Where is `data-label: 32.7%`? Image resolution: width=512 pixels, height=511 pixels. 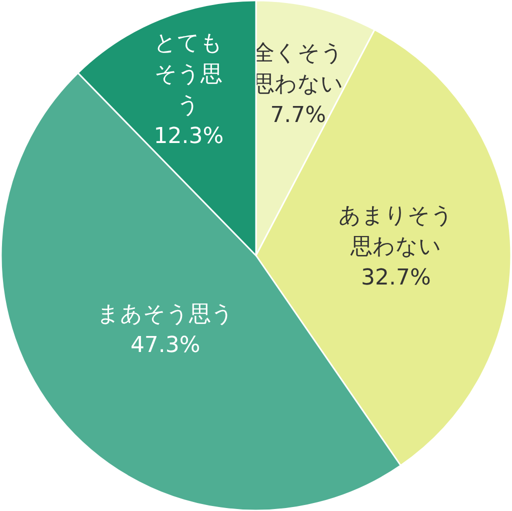
data-label: 32.7% is located at coordinates (396, 278).